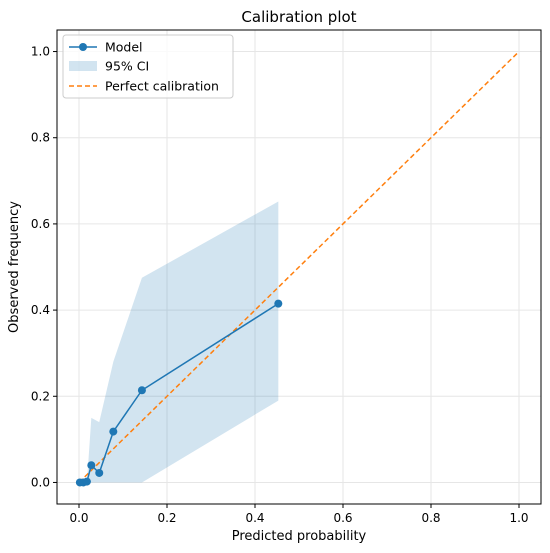 This screenshot has height=553, width=550. I want to click on x-axis-label: Predicted probability, so click(299, 536).